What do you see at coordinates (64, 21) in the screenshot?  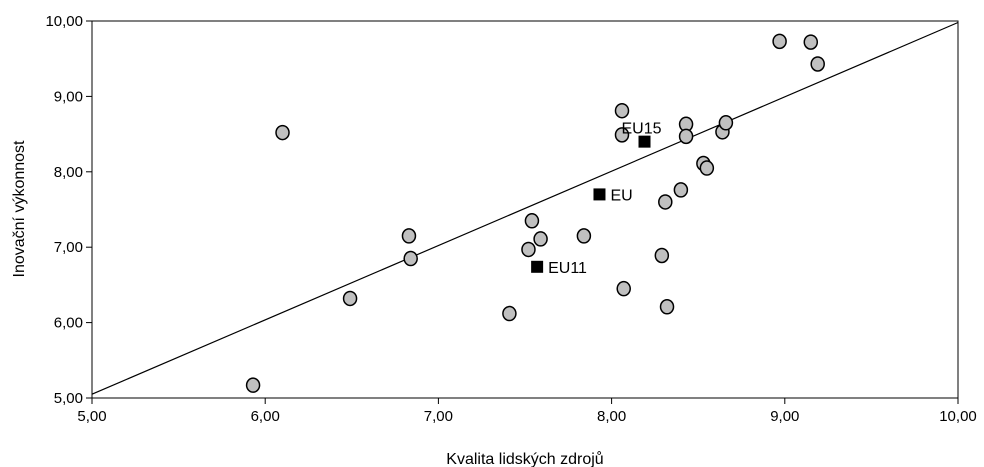 I see `y-tick-label: 10,00` at bounding box center [64, 21].